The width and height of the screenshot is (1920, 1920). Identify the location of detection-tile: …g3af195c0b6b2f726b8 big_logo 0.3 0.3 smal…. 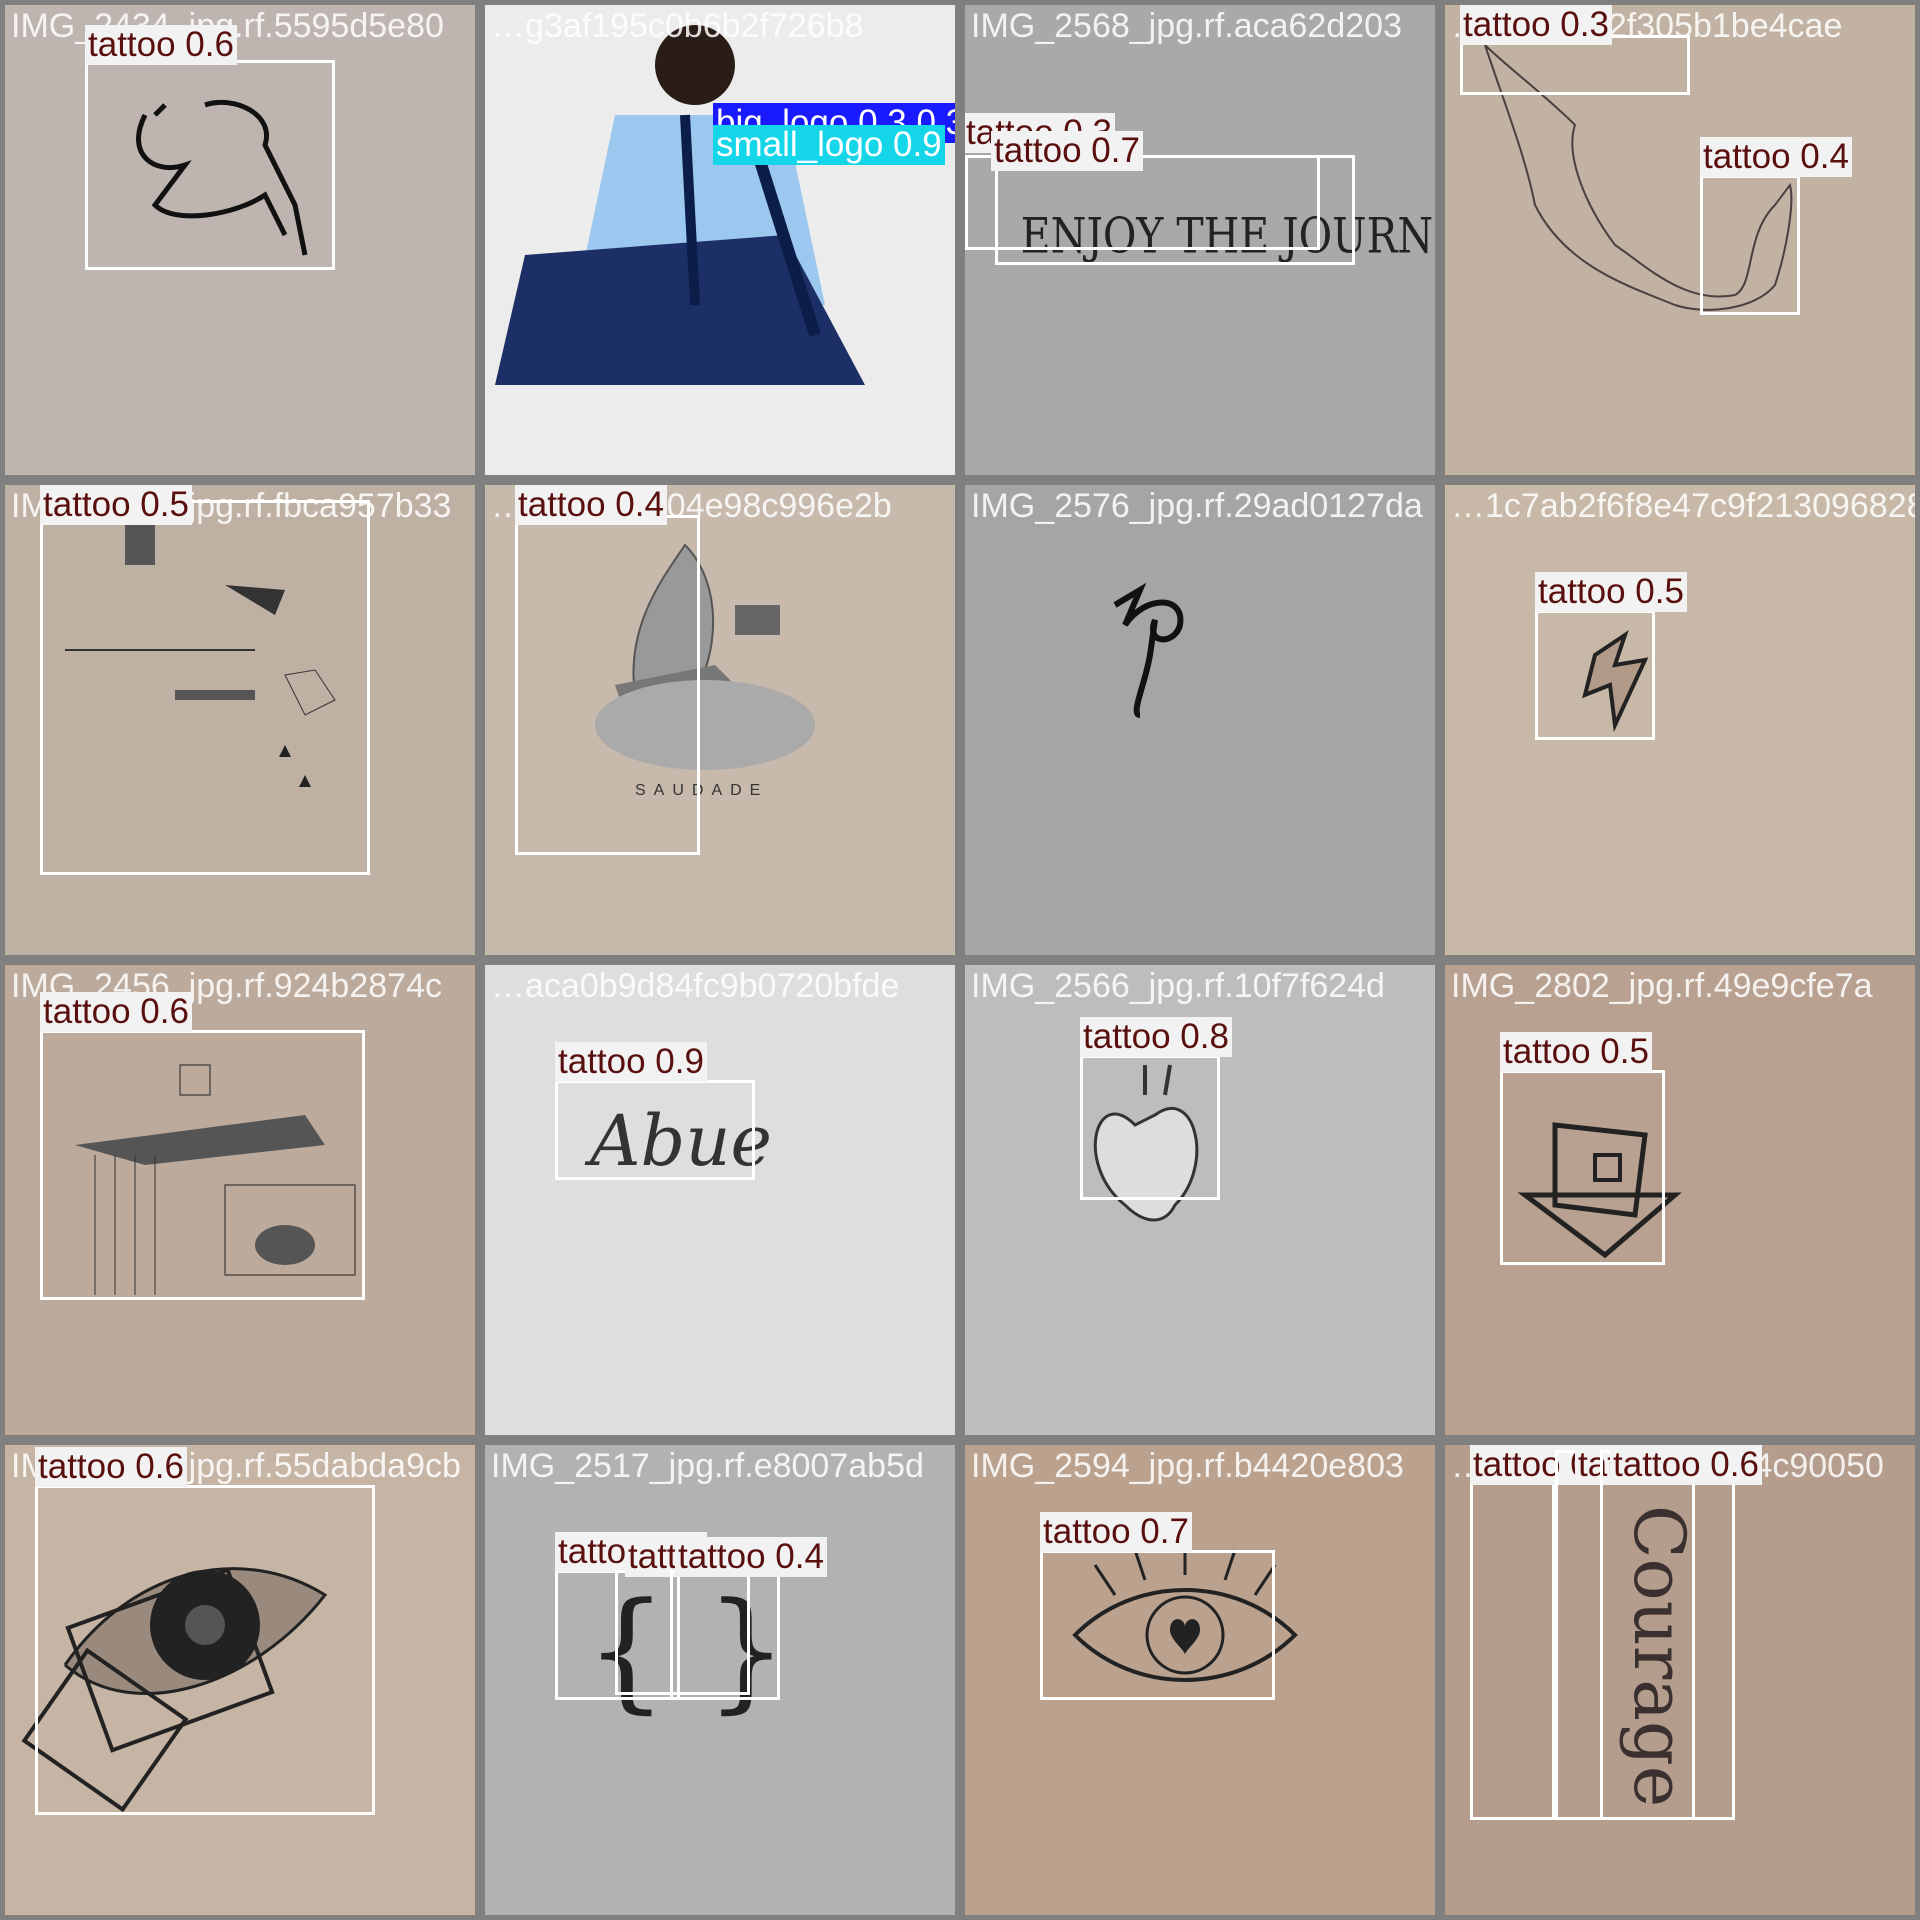
(720, 240).